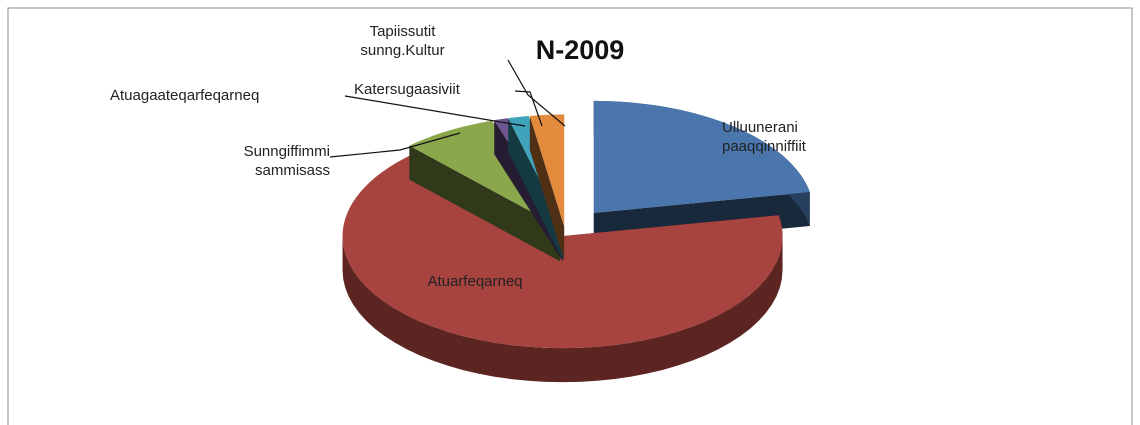 Image resolution: width=1140 pixels, height=425 pixels. I want to click on slice-label: Ulluunerani paaqqinniffiit, so click(764, 137).